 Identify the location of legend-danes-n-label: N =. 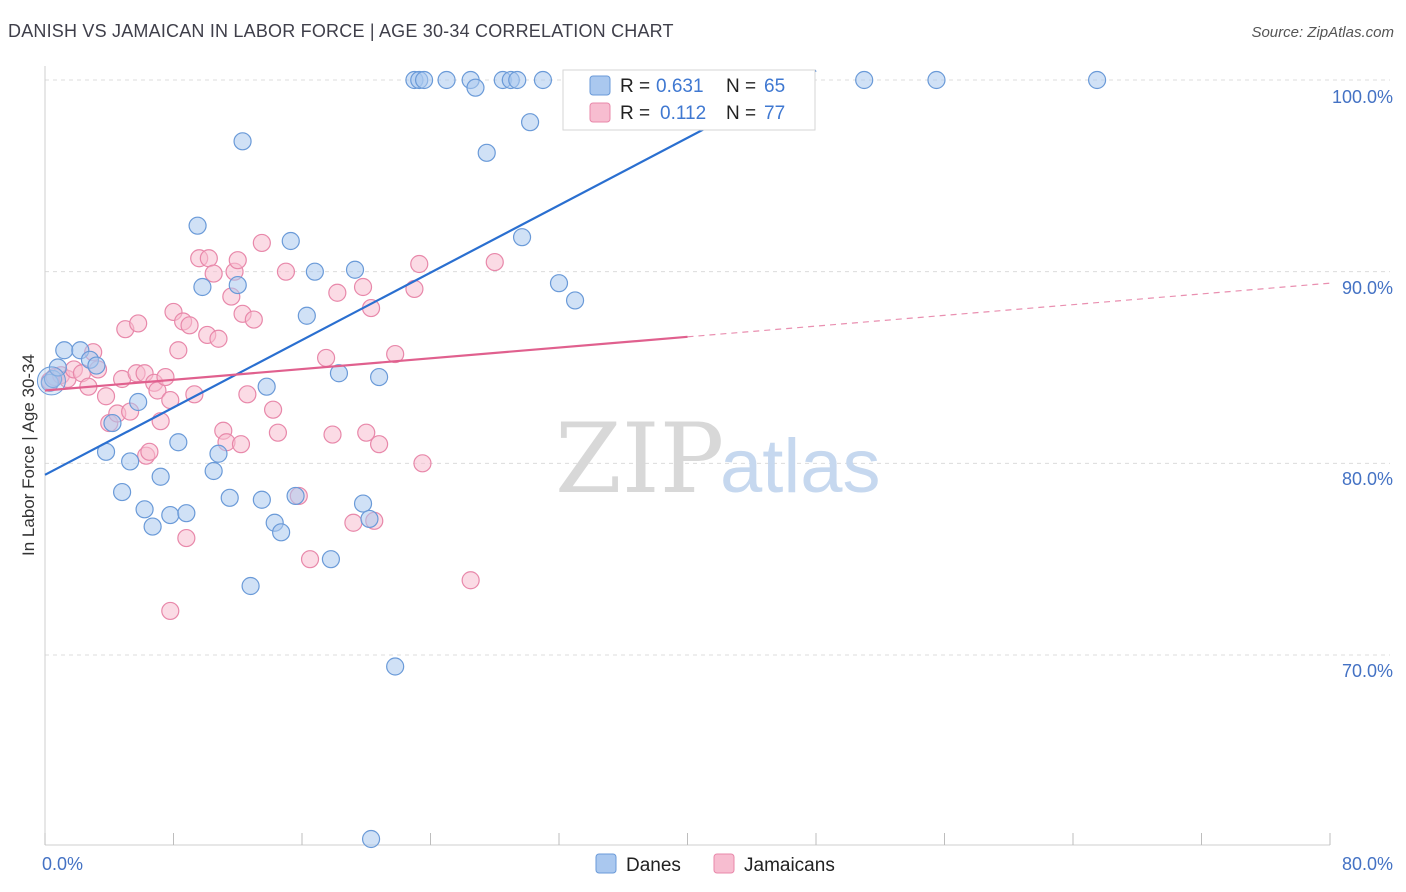
(741, 86).